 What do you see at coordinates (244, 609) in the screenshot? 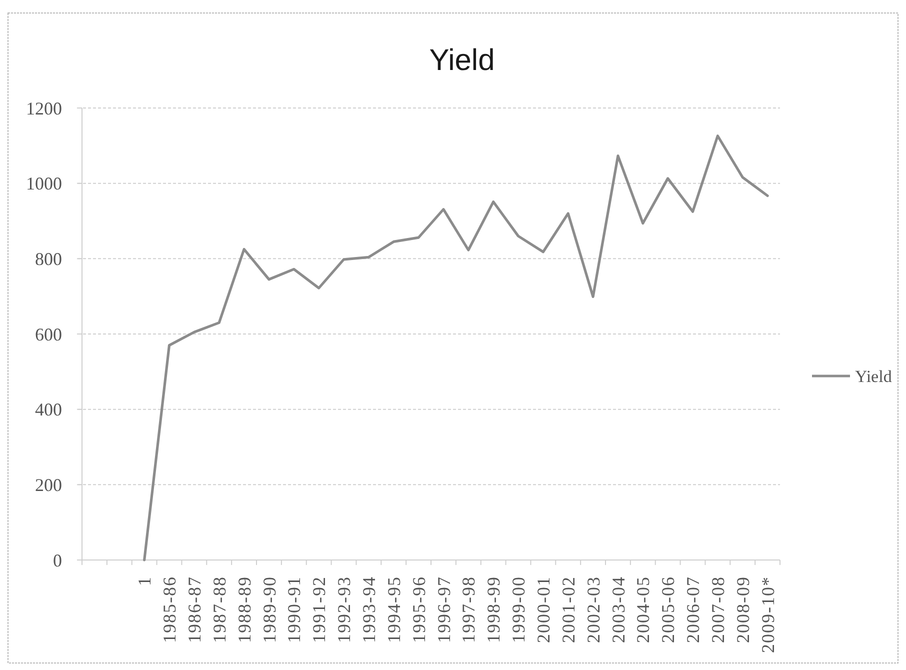
I see `x-tick-label: 1988-89` at bounding box center [244, 609].